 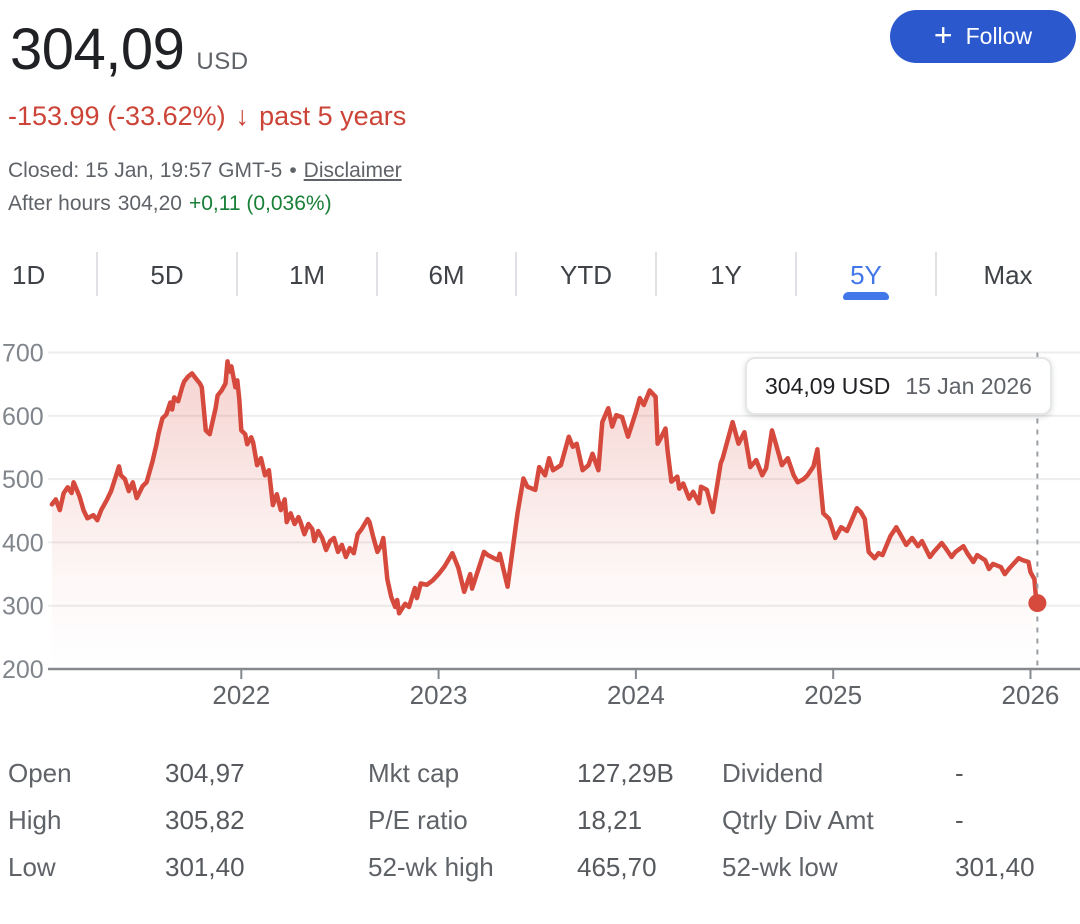 I want to click on tab-1m: 1M, so click(x=306, y=275).